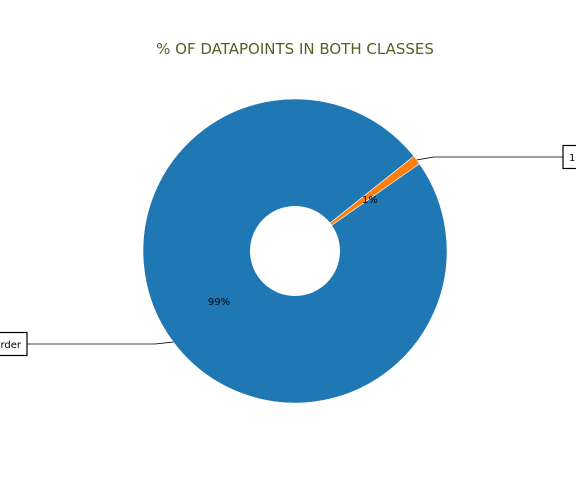  Describe the element at coordinates (11, 345) in the screenshot. I see `annotation-text-order: order` at that location.